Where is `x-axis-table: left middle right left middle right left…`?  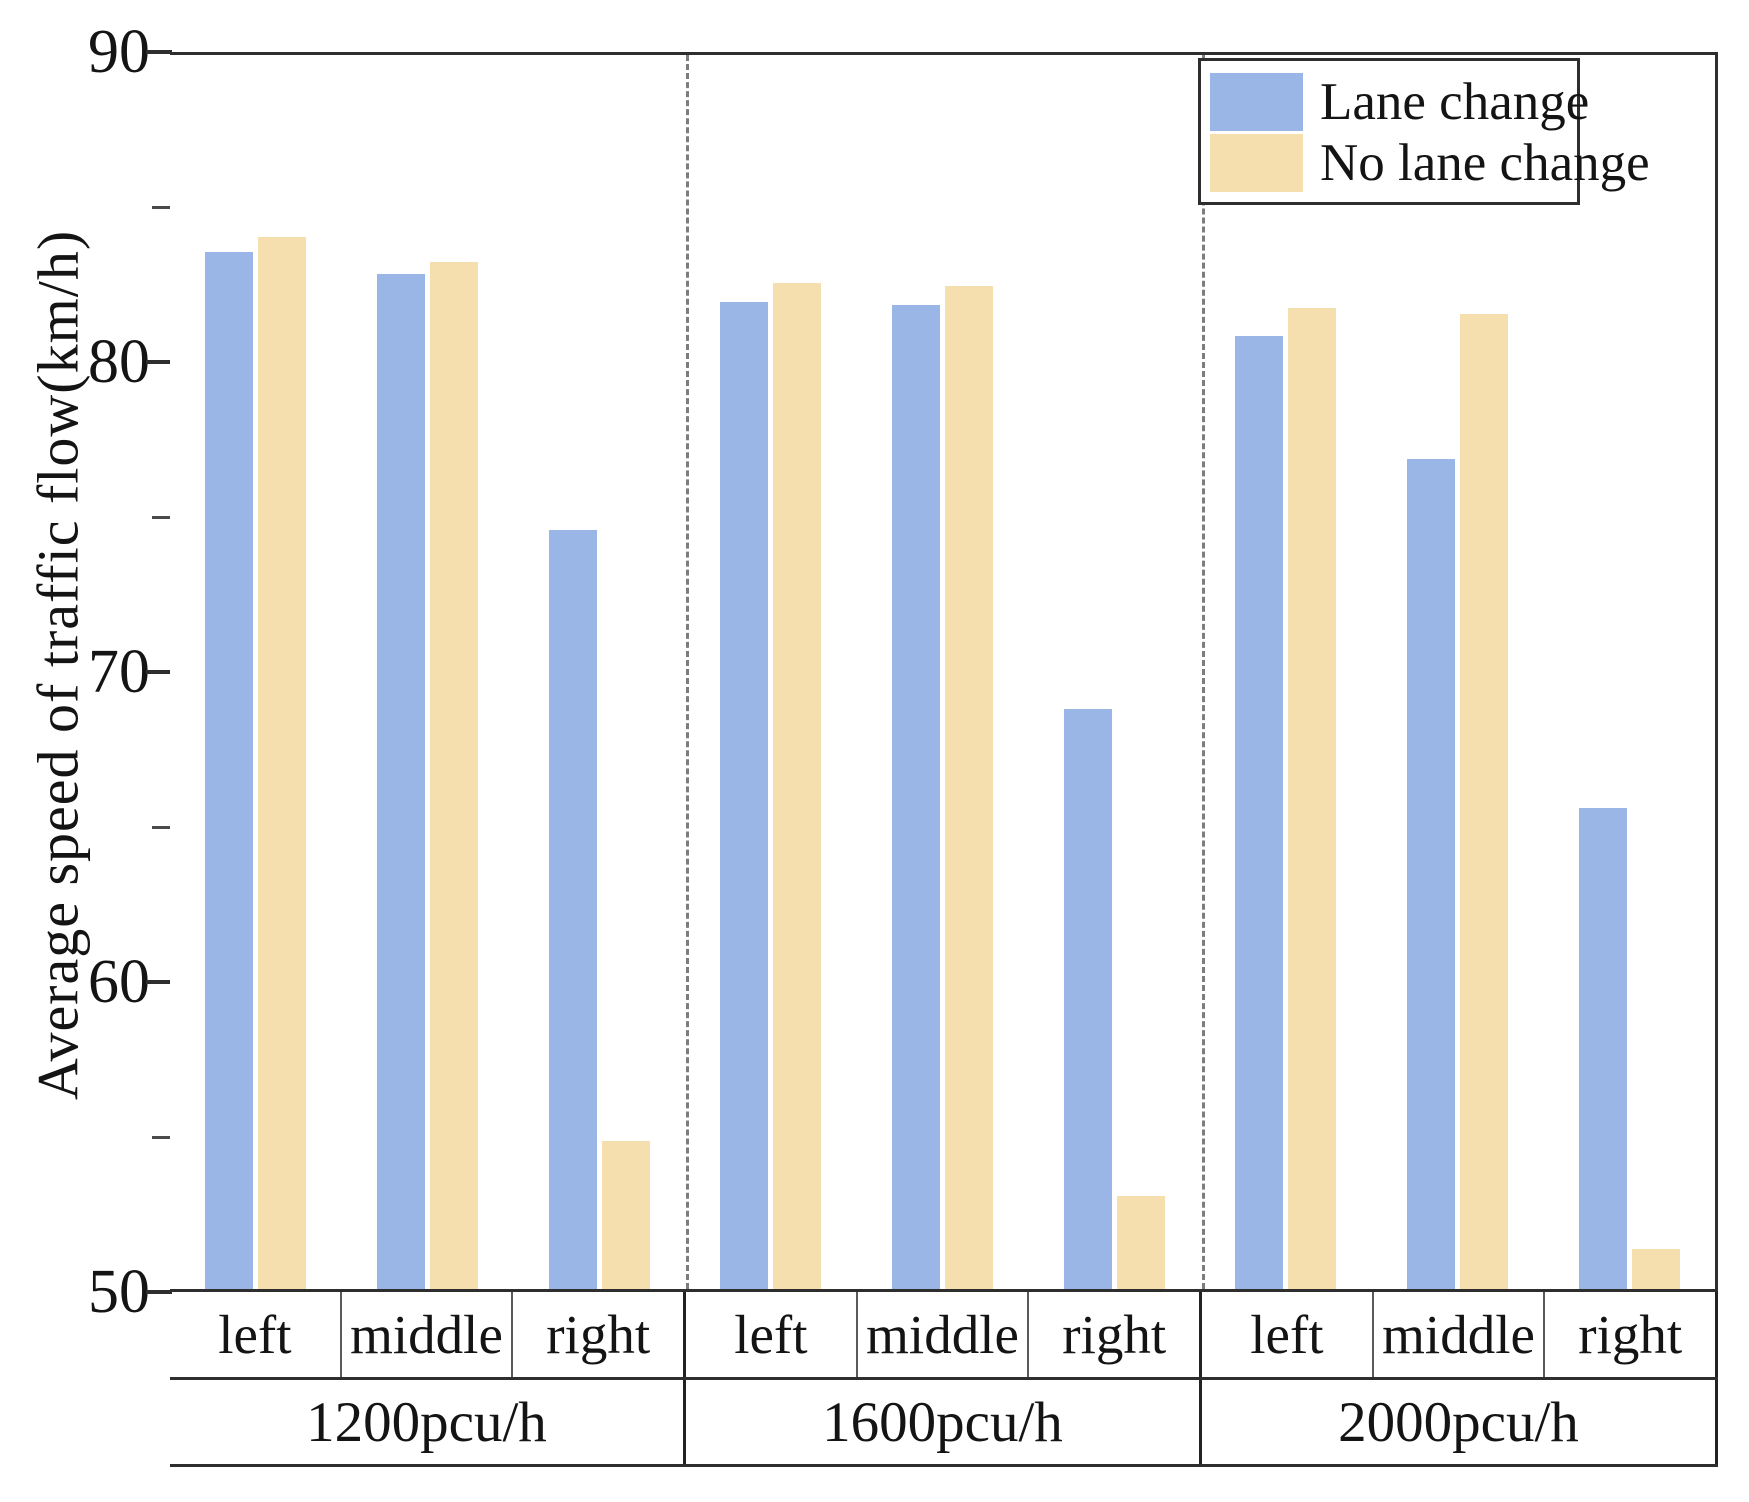 x-axis-table: left middle right left middle right left… is located at coordinates (944, 1379).